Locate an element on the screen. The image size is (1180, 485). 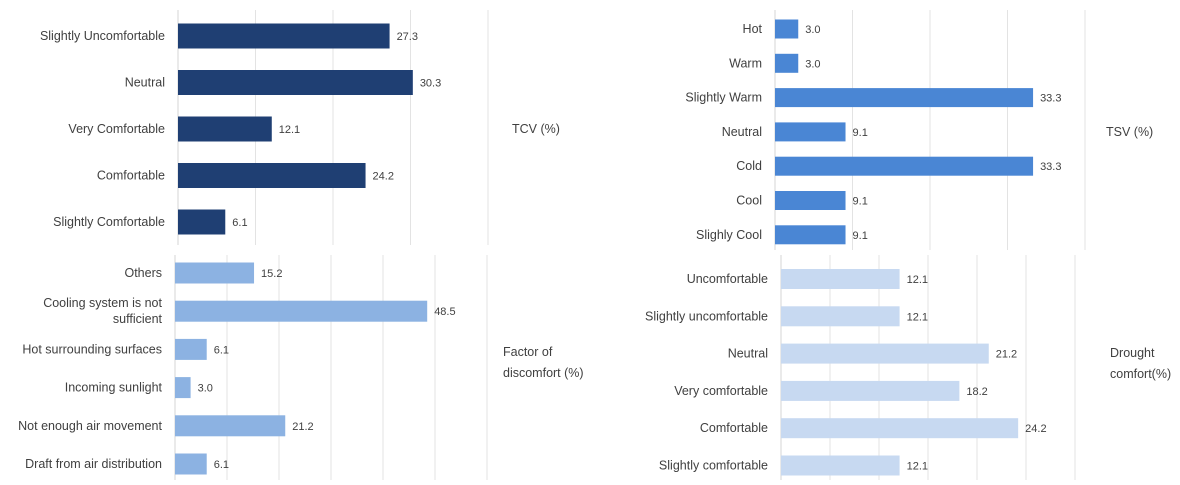
data-label: 48.5 is located at coordinates (444, 312).